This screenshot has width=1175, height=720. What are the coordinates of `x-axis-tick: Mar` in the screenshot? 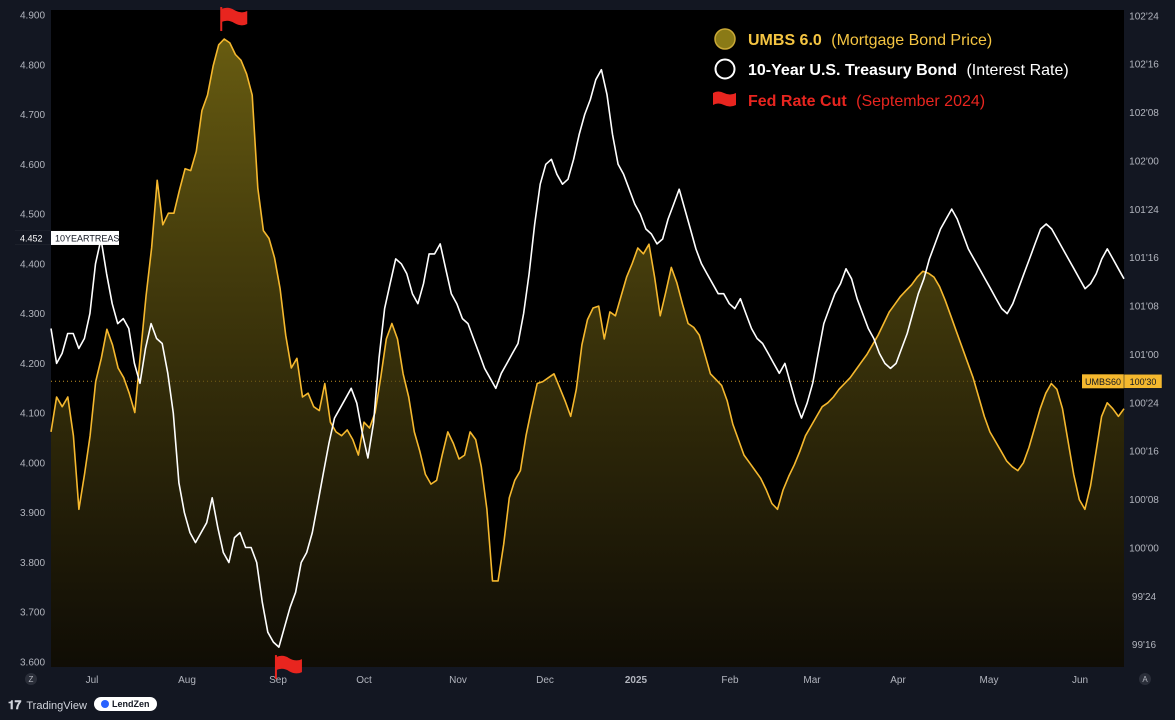 It's located at (812, 680).